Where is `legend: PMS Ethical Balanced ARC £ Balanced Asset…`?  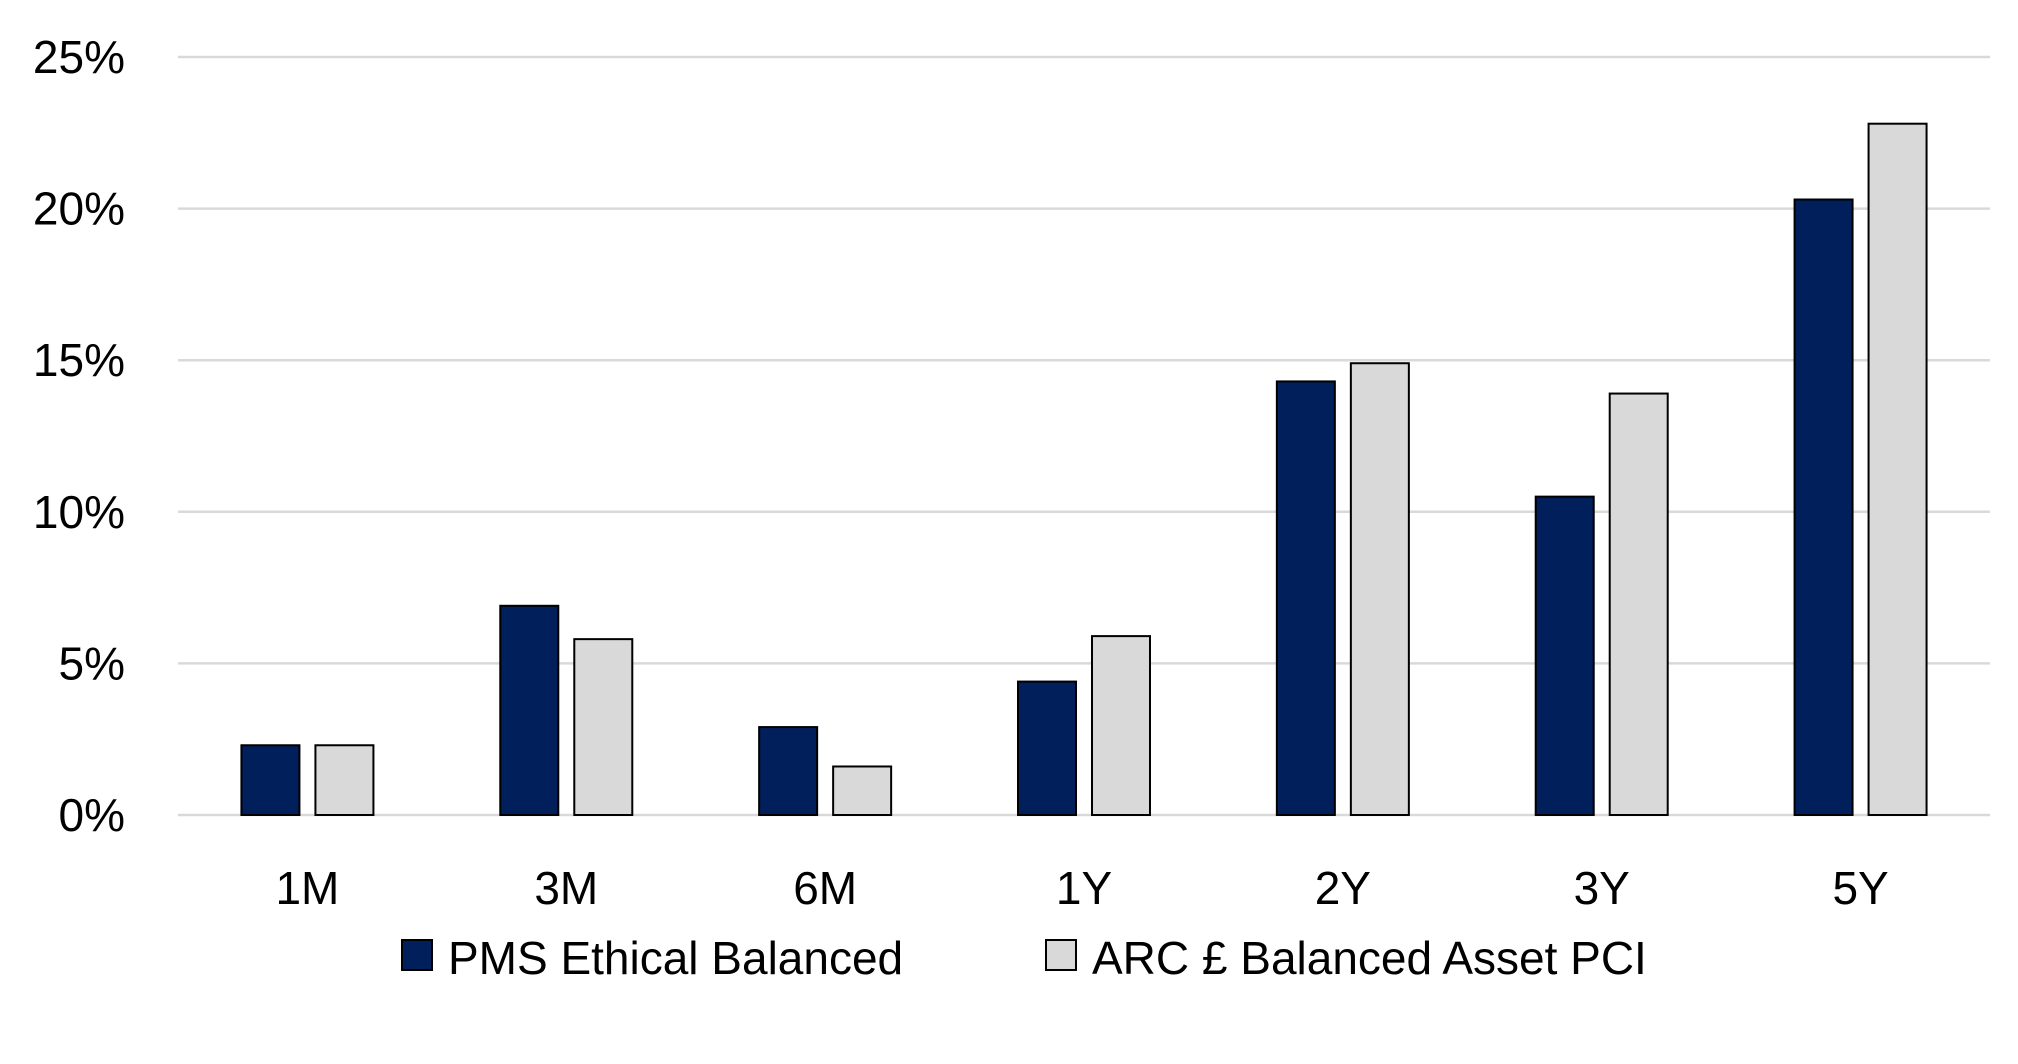 legend: PMS Ethical Balanced ARC £ Balanced Asset… is located at coordinates (1024, 958).